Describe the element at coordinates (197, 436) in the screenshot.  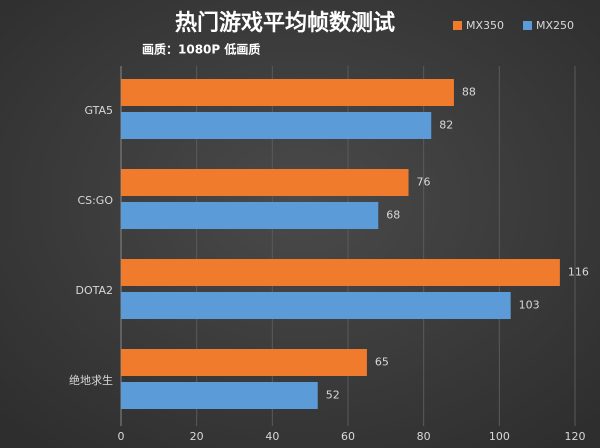
I see `x-tick-label: 20` at that location.